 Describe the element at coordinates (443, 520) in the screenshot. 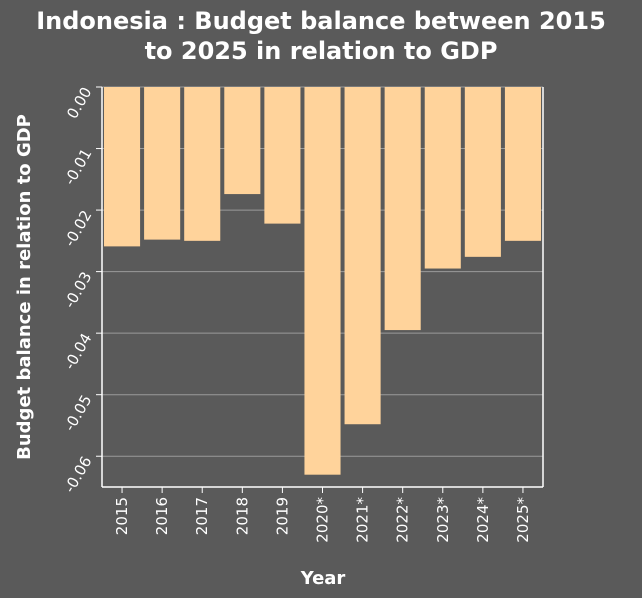

I see `x-tick-label: 2023*` at that location.